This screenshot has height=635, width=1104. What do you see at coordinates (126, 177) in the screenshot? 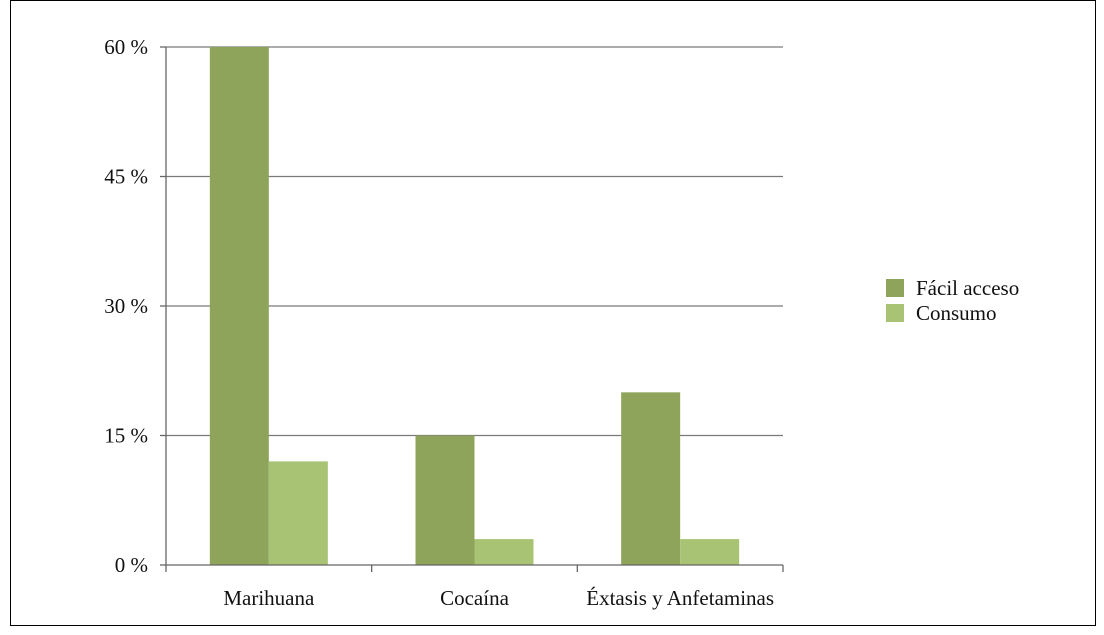
I see `y-tick-label: 45 %` at bounding box center [126, 177].